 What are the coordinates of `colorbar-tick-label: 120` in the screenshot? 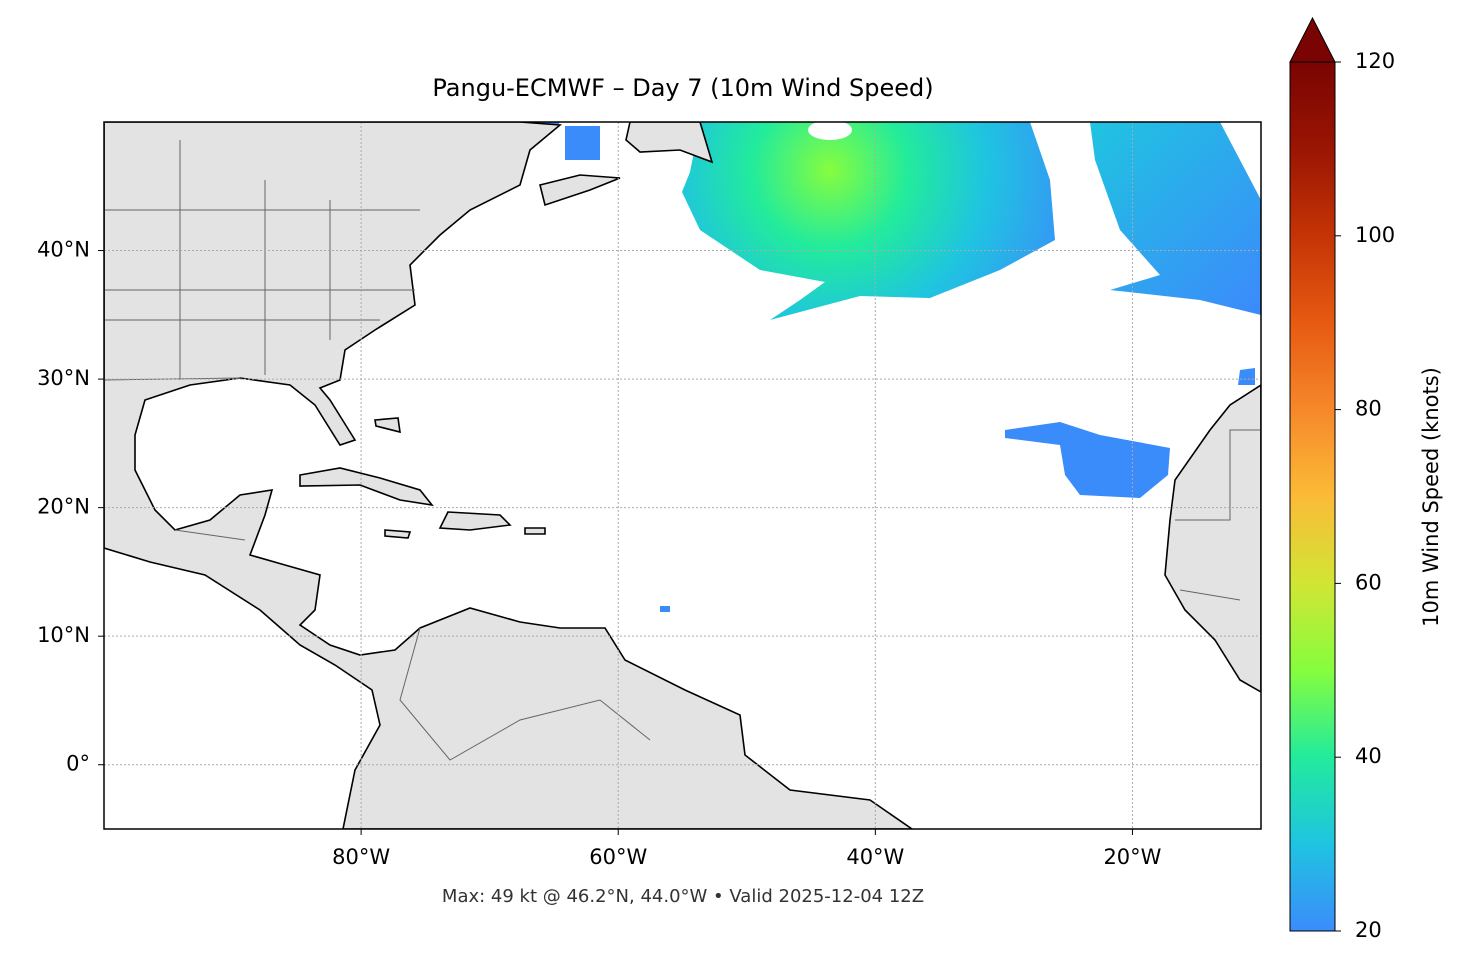 It's located at (1375, 61).